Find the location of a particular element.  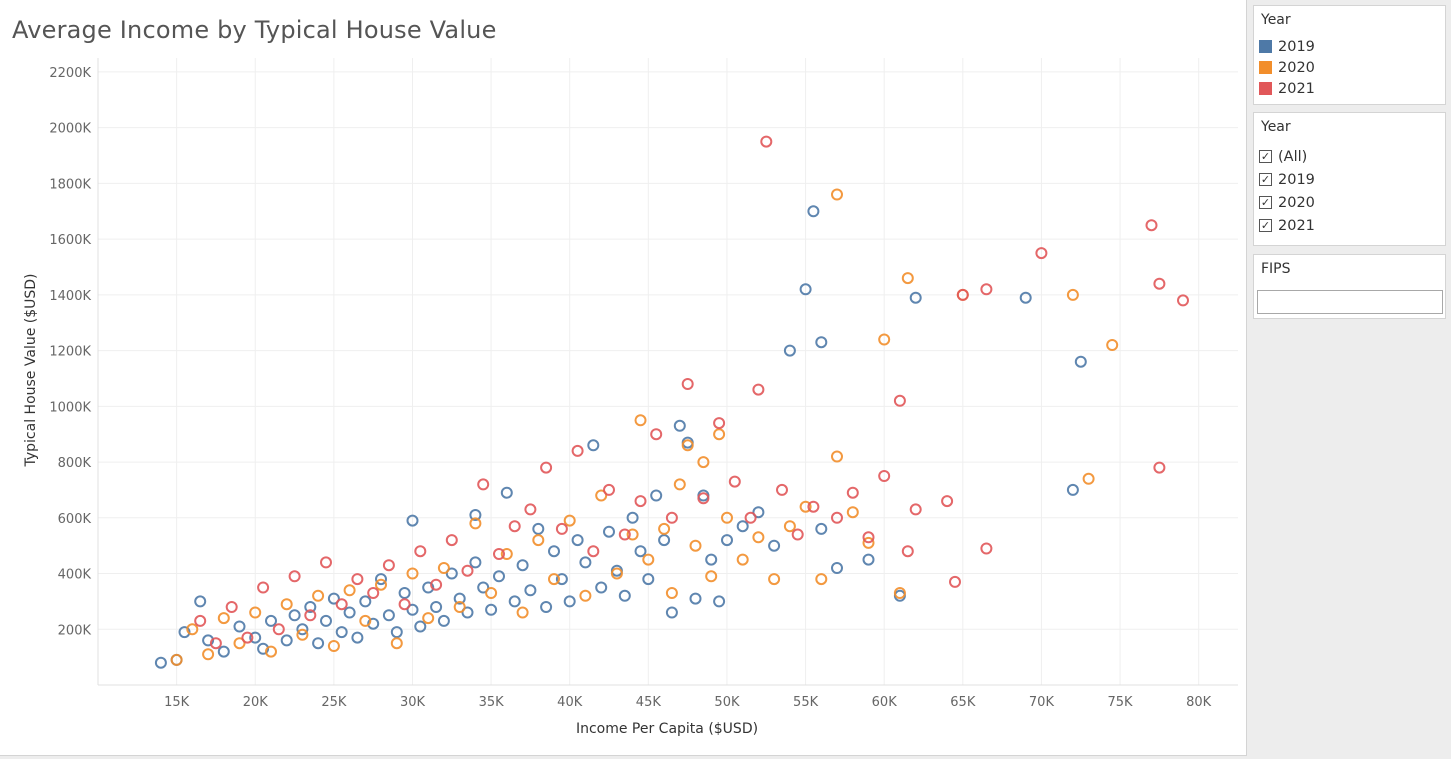

fips-input is located at coordinates (1350, 302).